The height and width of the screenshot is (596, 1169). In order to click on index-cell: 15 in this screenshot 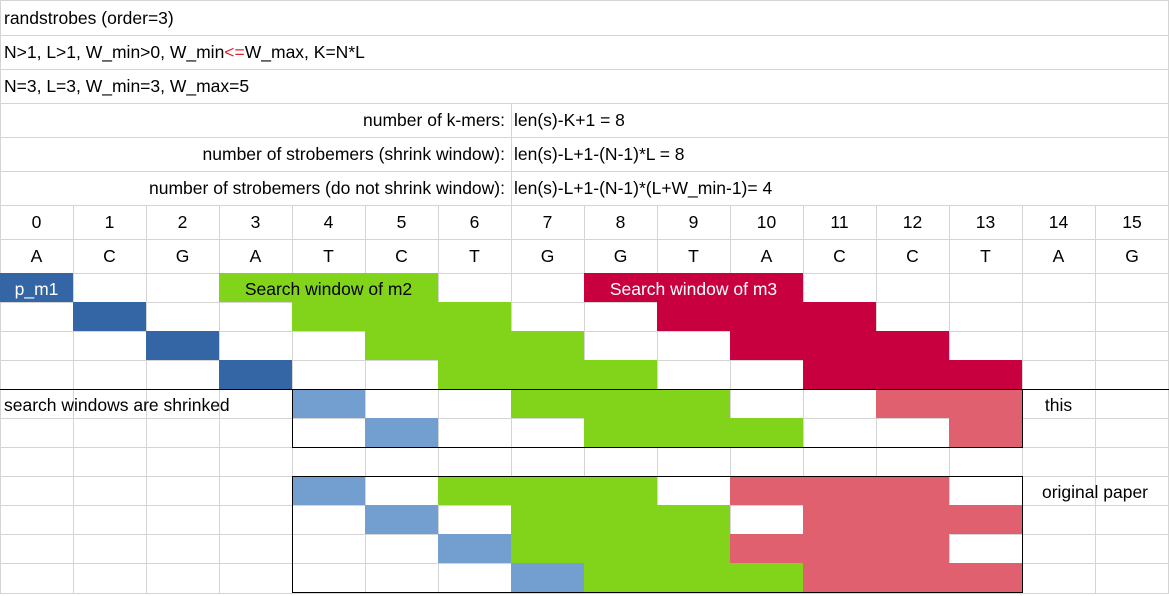, I will do `click(1132, 222)`.